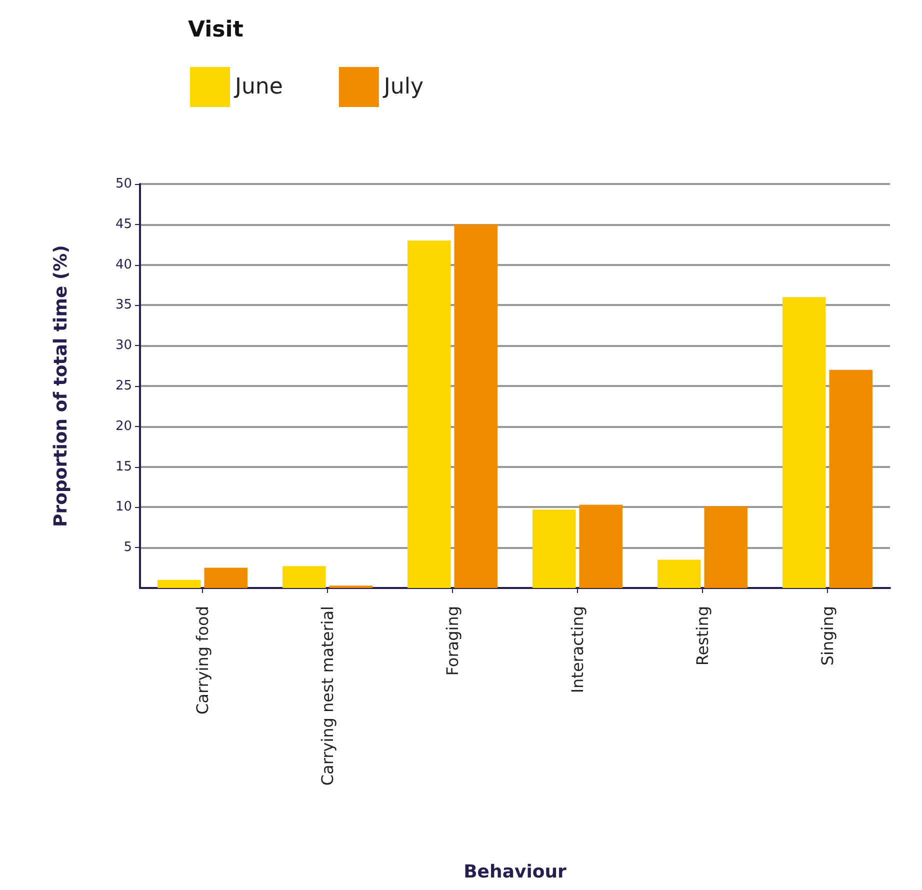 This screenshot has width=922, height=890. What do you see at coordinates (577, 650) in the screenshot?
I see `x-tick-label: Interacting` at bounding box center [577, 650].